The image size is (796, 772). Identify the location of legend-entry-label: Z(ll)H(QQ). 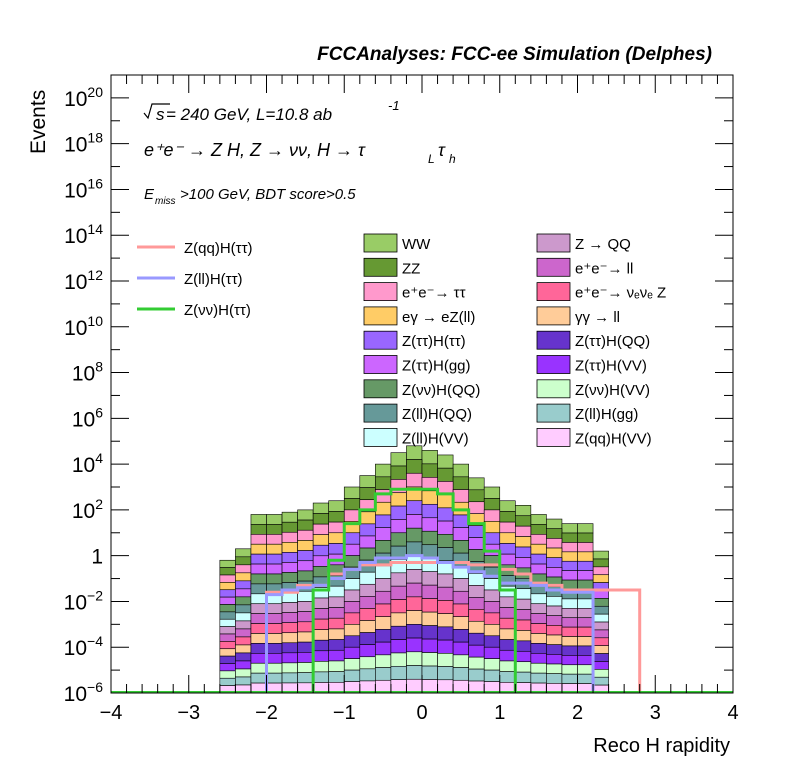
(437, 414).